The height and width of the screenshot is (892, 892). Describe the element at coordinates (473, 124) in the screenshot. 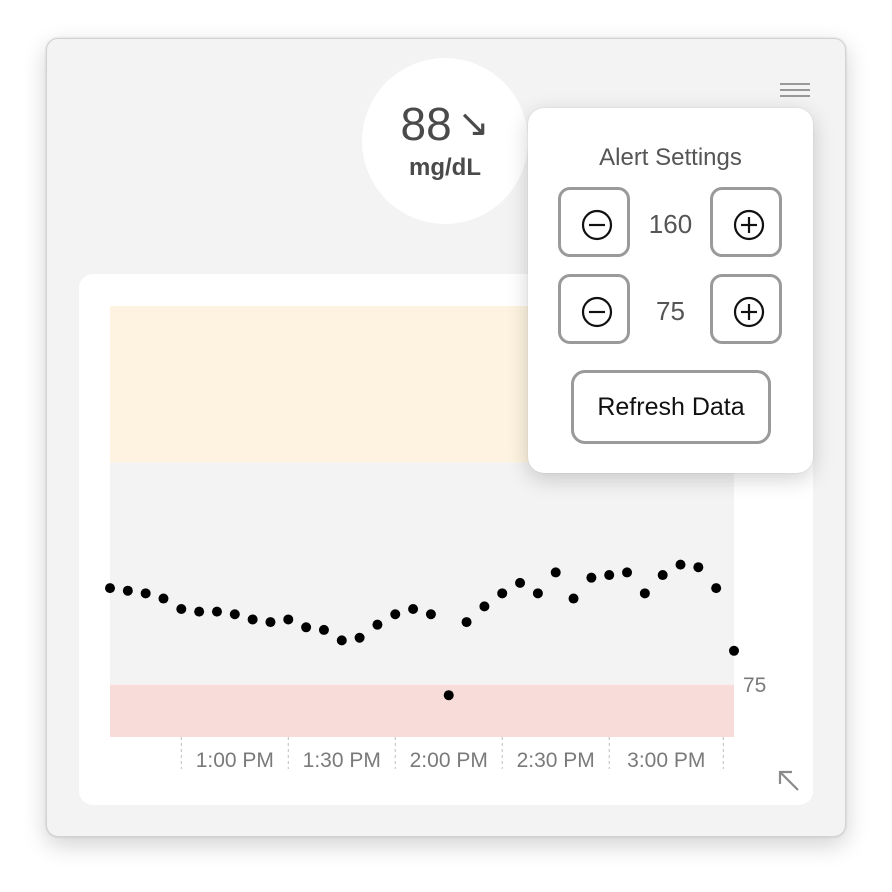

I see `trend-arrow-icon: ↘` at that location.